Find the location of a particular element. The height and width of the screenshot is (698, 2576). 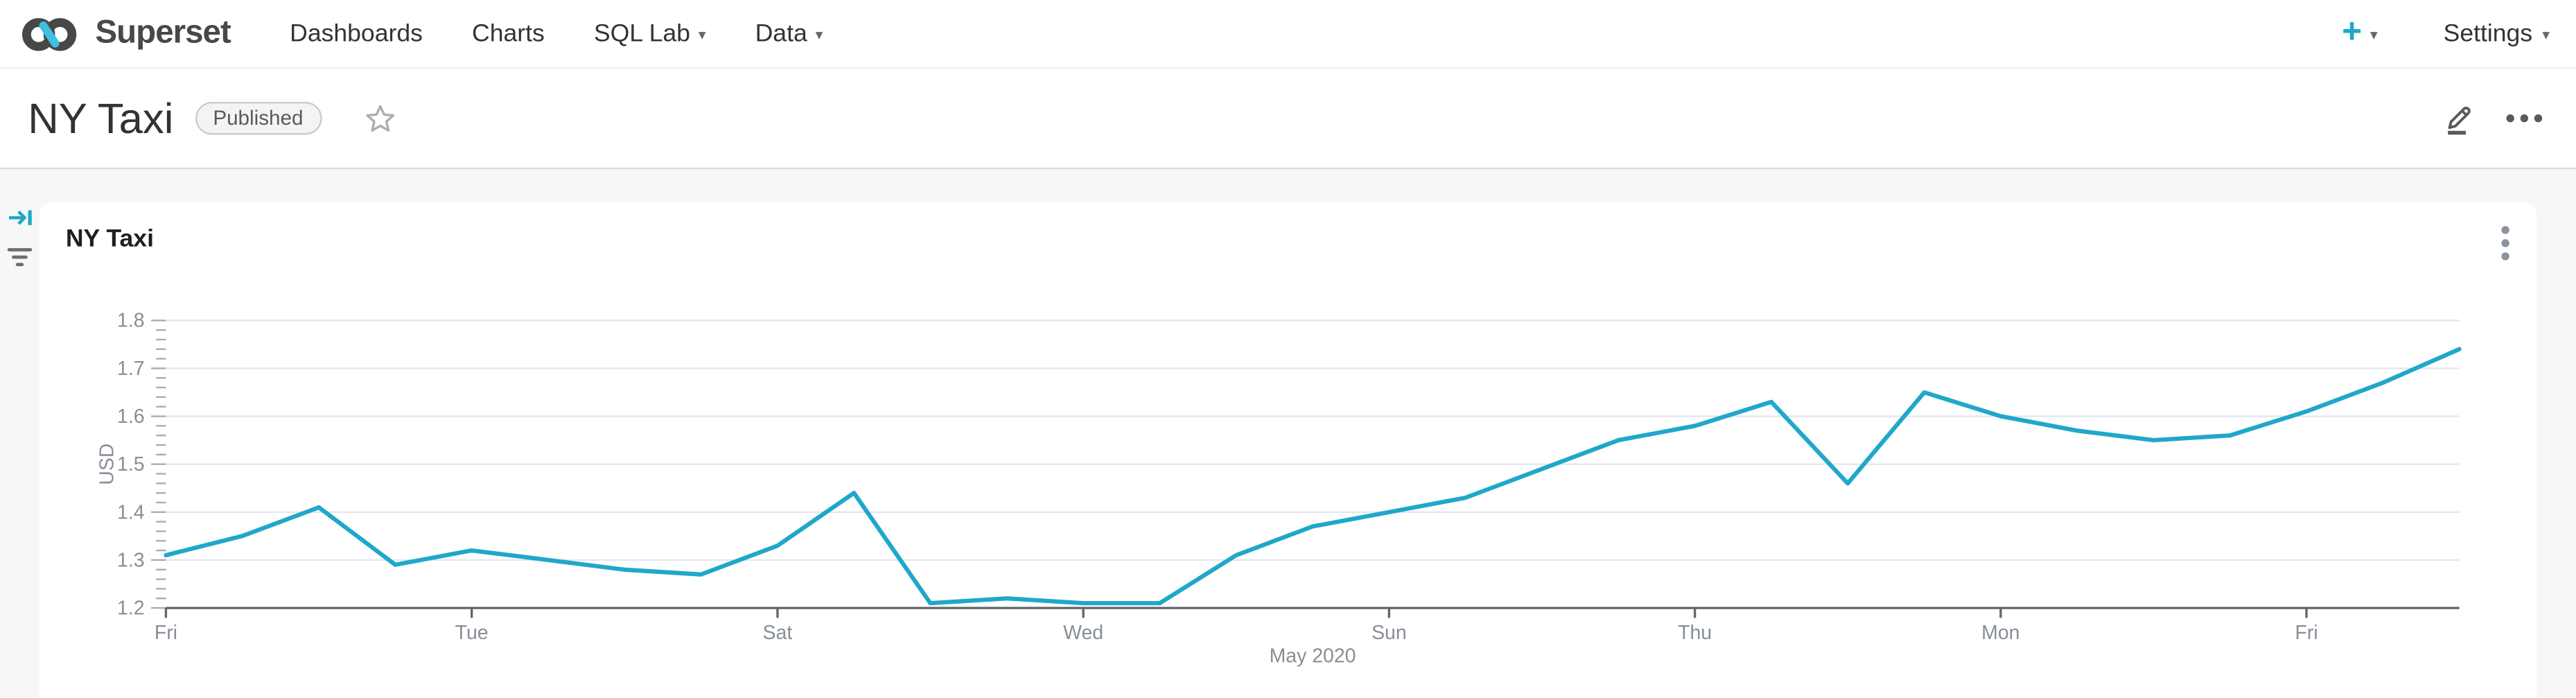

expand-filter-bar-button is located at coordinates (20, 217).